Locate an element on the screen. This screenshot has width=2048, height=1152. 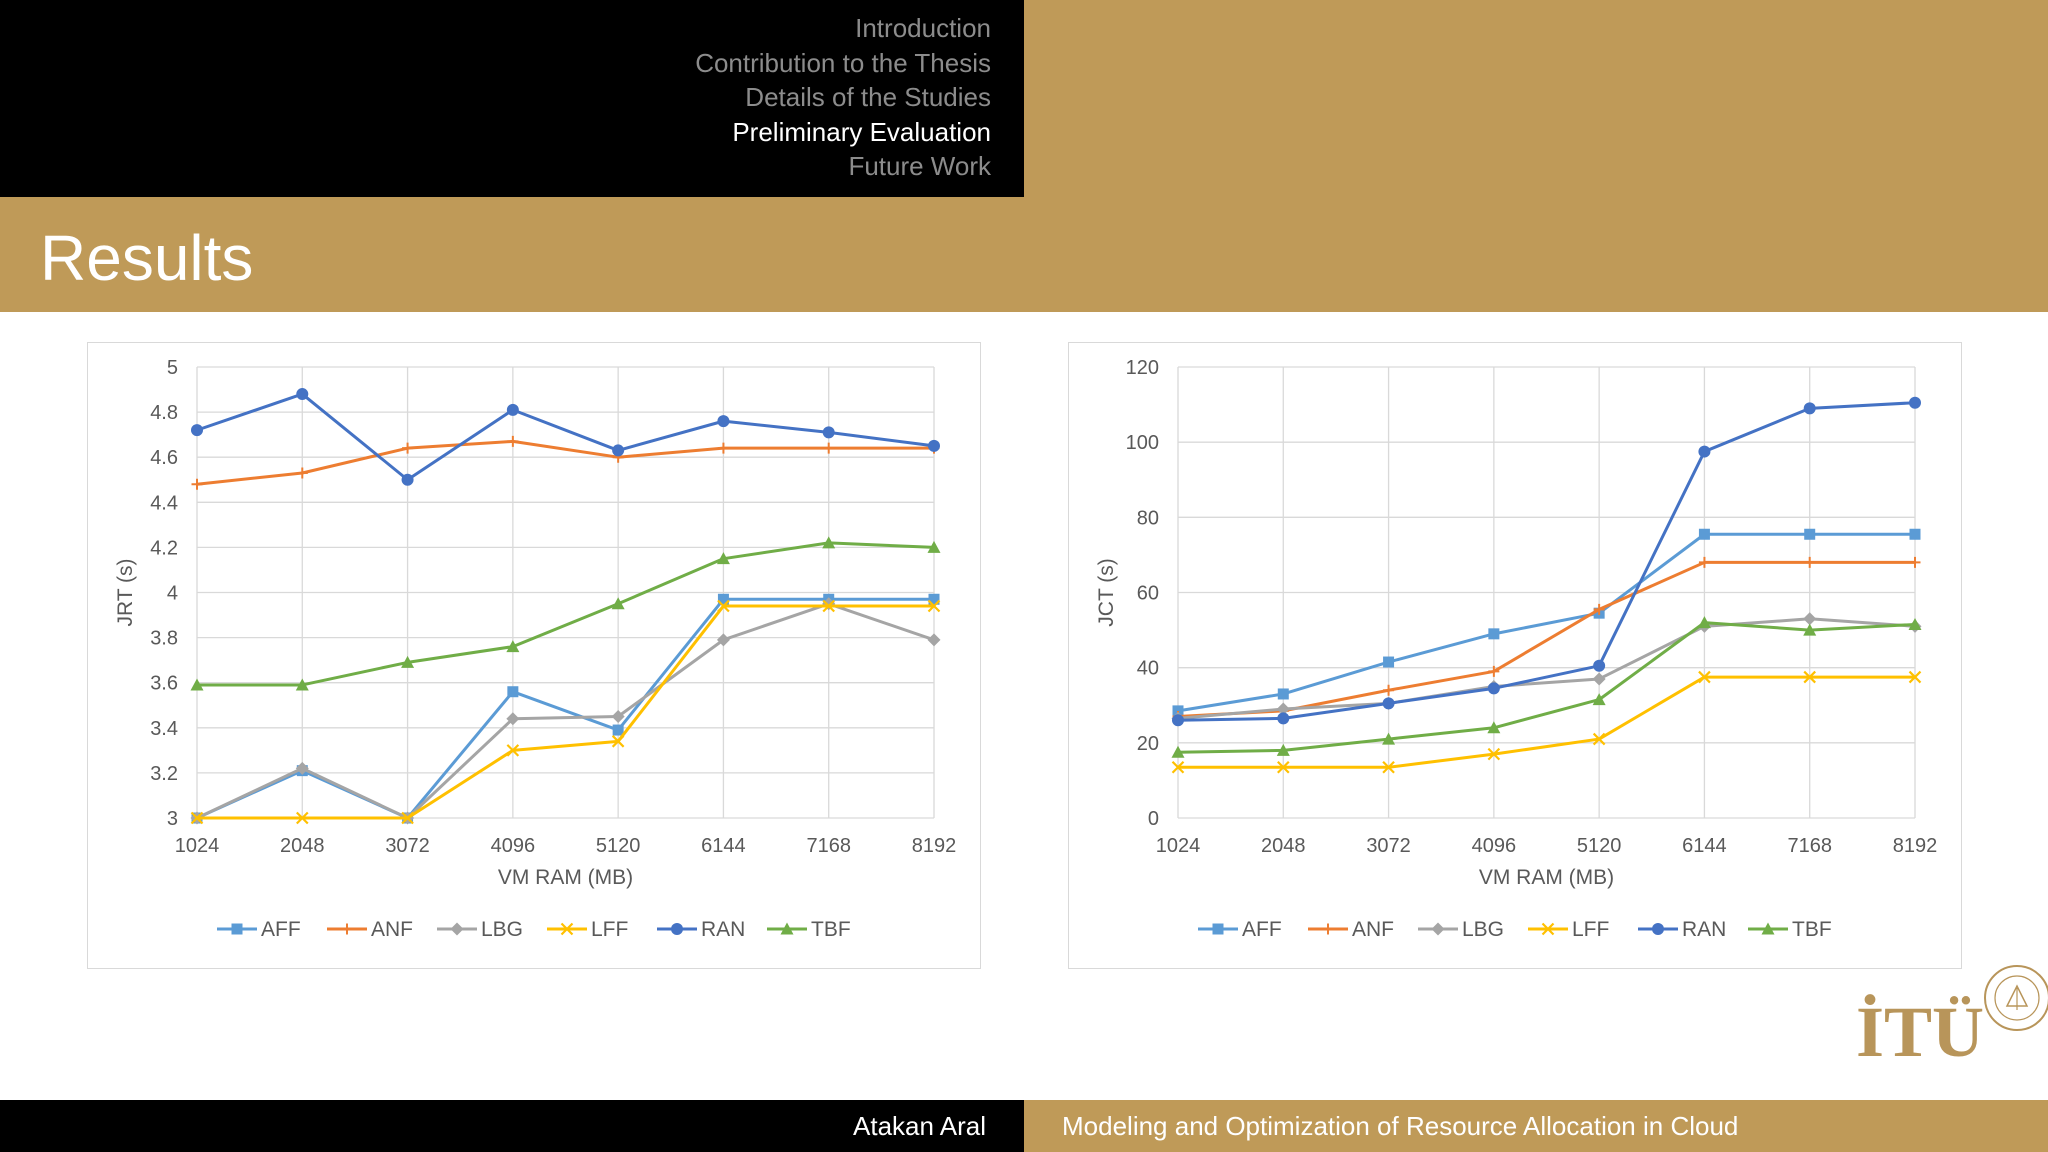
nav-item-introduction: Introduction is located at coordinates (923, 28).